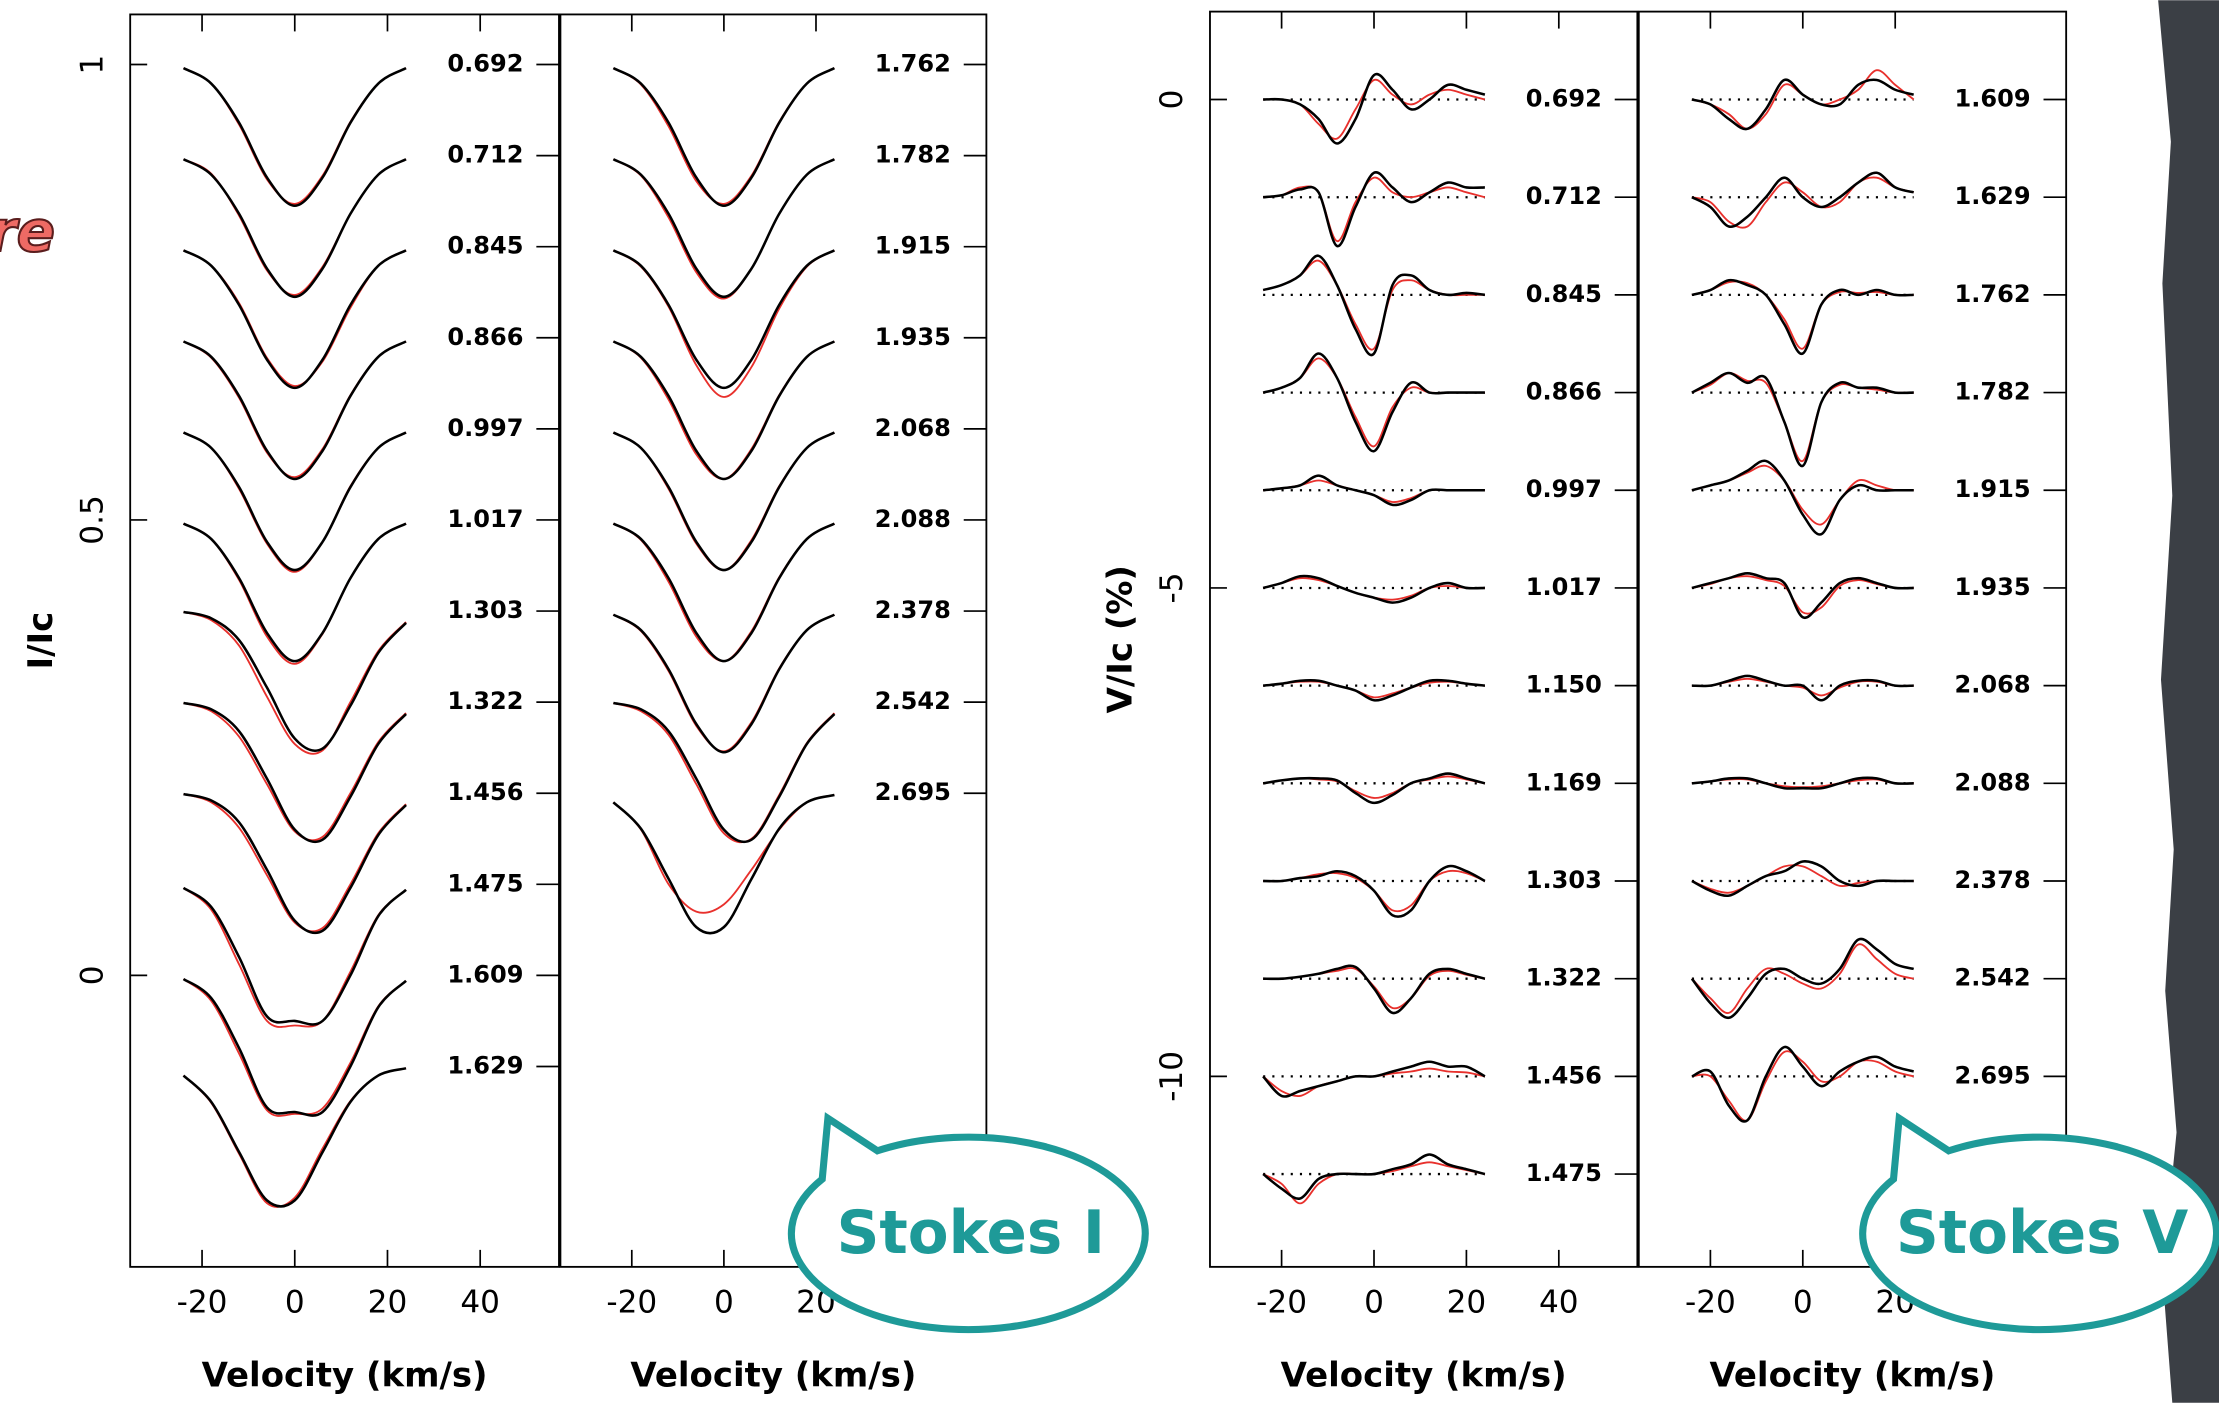 This screenshot has width=2219, height=1403. I want to click on y-tick-label: -5, so click(1172, 587).